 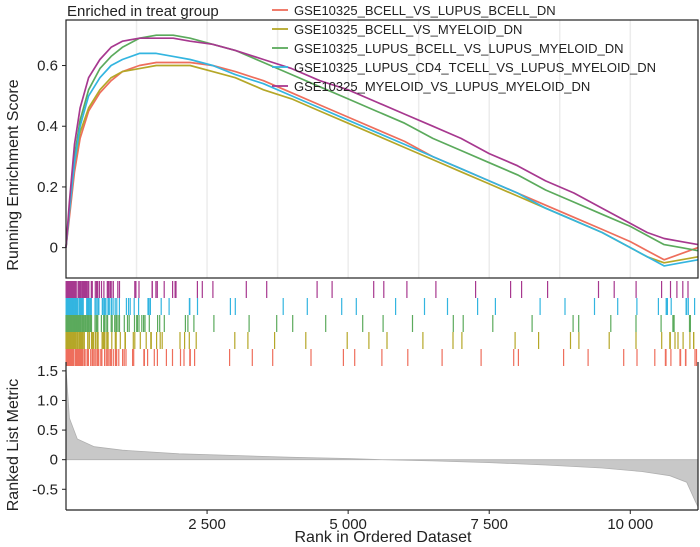 I want to click on x-tick-label: 10 000, so click(x=630, y=524).